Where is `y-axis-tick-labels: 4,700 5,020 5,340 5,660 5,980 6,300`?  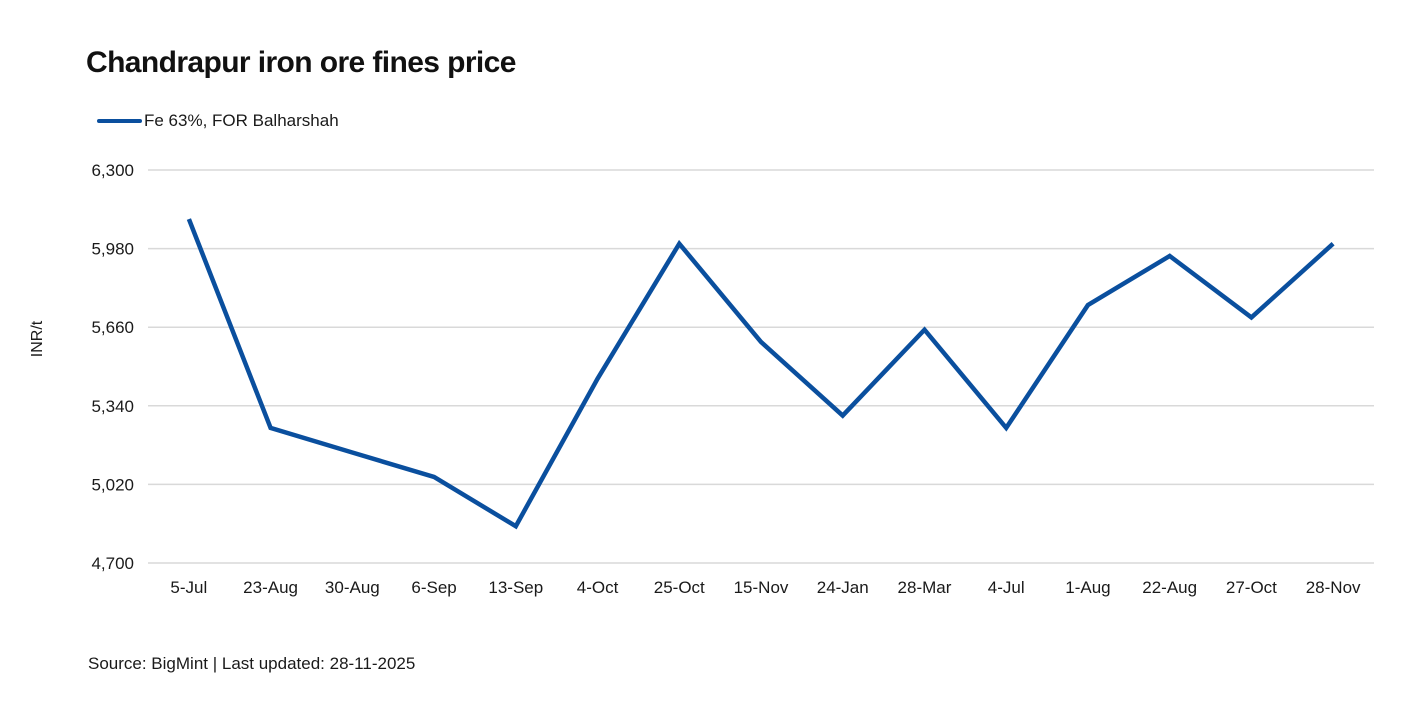
y-axis-tick-labels: 4,700 5,020 5,340 5,660 5,980 6,300 is located at coordinates (112, 367).